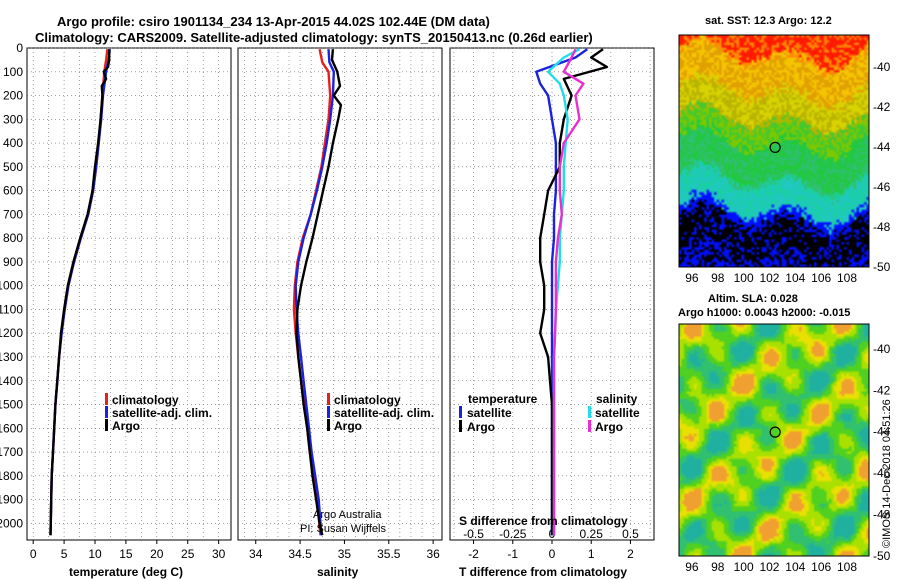 The width and height of the screenshot is (900, 580). Describe the element at coordinates (768, 21) in the screenshot. I see `sst-map-title: sat. SST: 12.3 Argo: 12.2` at that location.